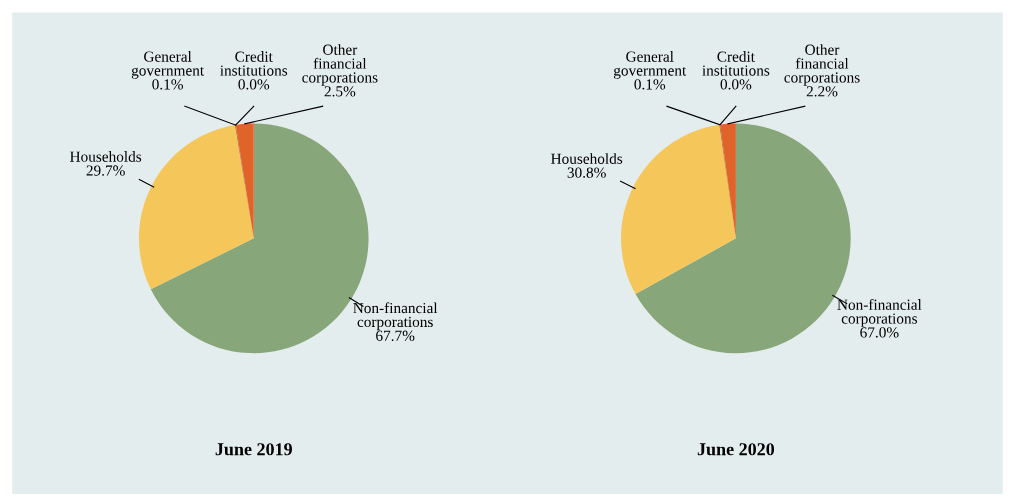 The width and height of the screenshot is (1015, 504). What do you see at coordinates (822, 91) in the screenshot?
I see `data-label: 2.2%` at bounding box center [822, 91].